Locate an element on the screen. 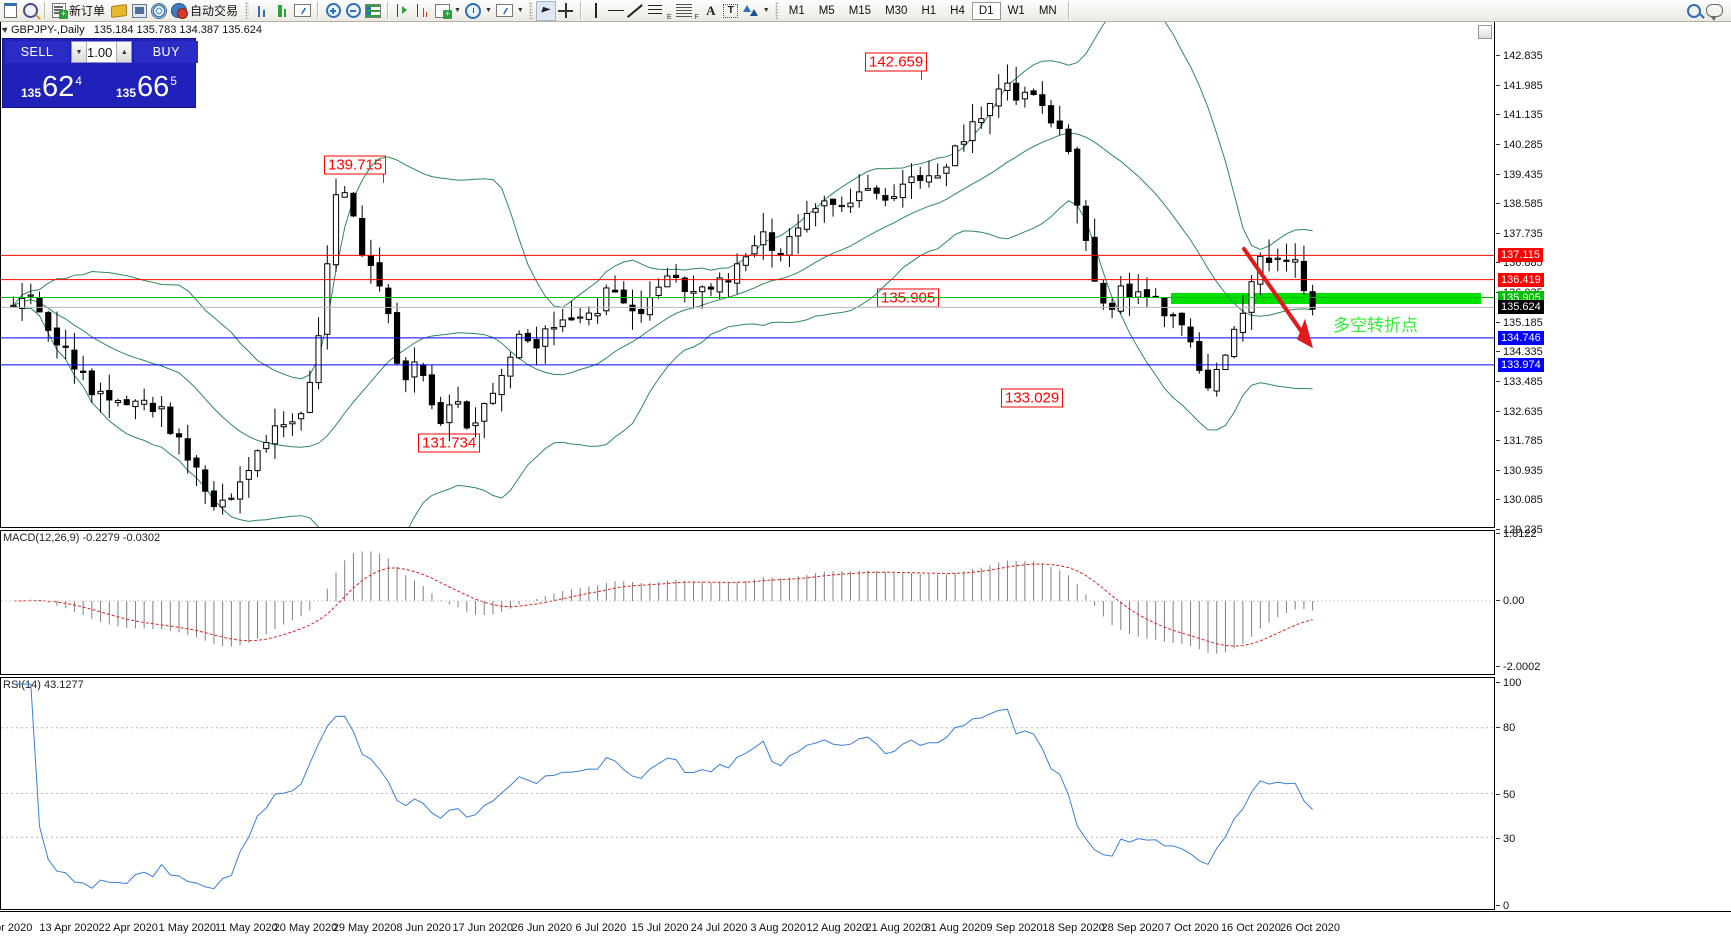 Image resolution: width=1731 pixels, height=942 pixels. chat-button is located at coordinates (1714, 11).